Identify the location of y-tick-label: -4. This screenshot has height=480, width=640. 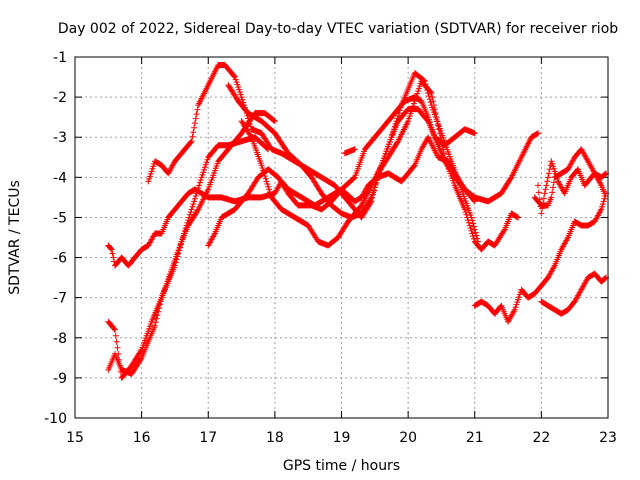
(60, 178).